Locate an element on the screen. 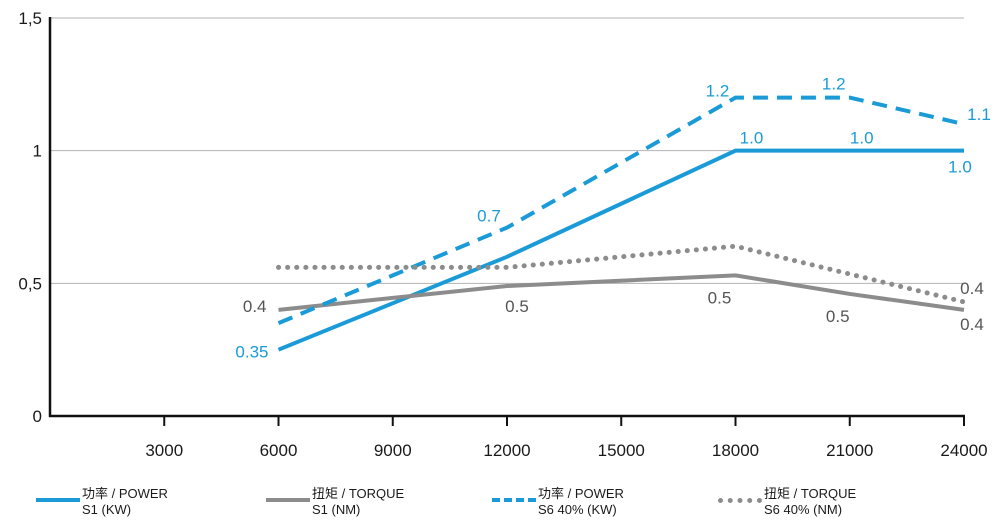 Image resolution: width=995 pixels, height=526 pixels. legend-label: 功率 / POWER S1 (KW) is located at coordinates (125, 502).